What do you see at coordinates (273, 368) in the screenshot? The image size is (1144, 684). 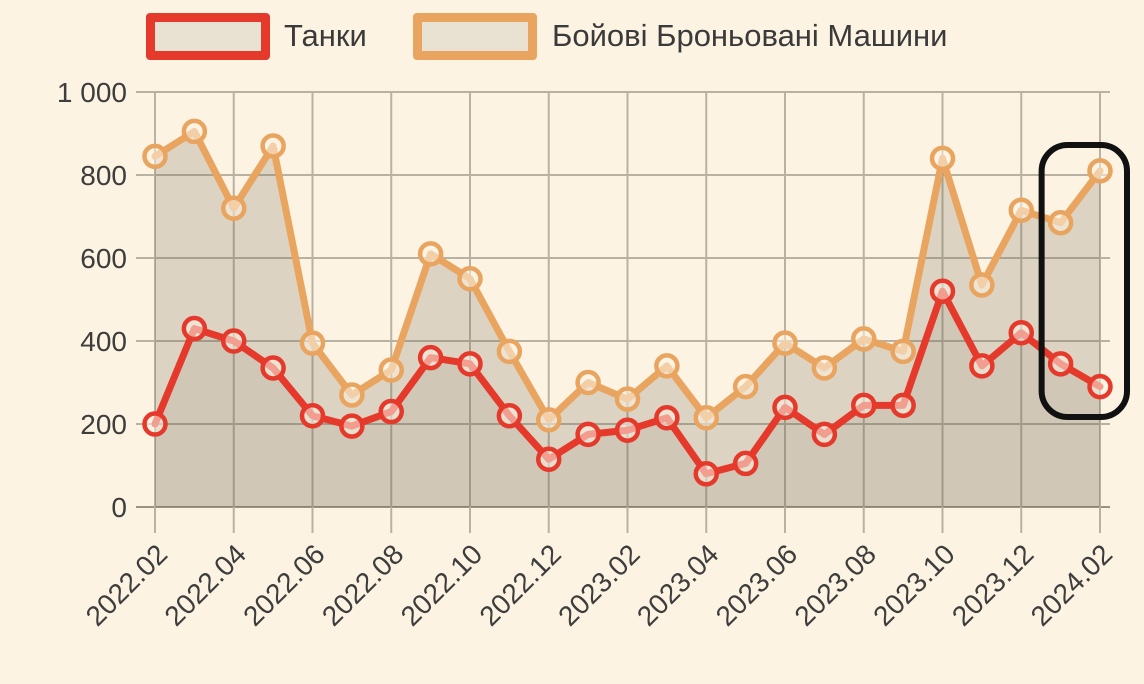 I see `data-point-tanks-2022.05` at bounding box center [273, 368].